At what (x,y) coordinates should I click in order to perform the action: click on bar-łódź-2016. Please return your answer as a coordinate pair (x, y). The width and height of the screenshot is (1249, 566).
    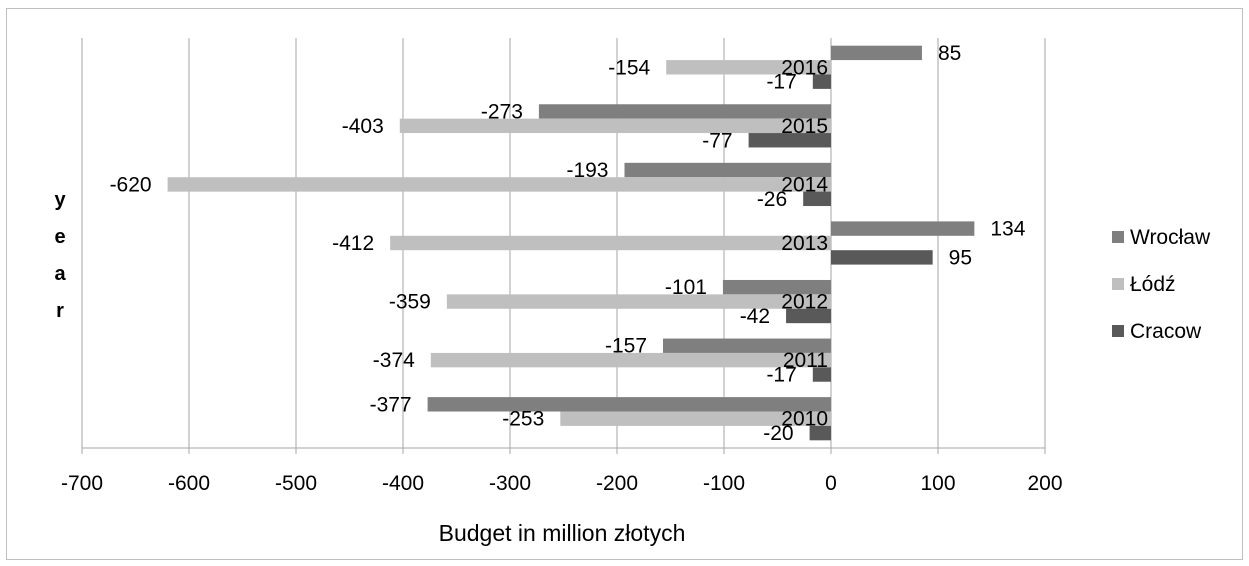
    Looking at the image, I should click on (748, 67).